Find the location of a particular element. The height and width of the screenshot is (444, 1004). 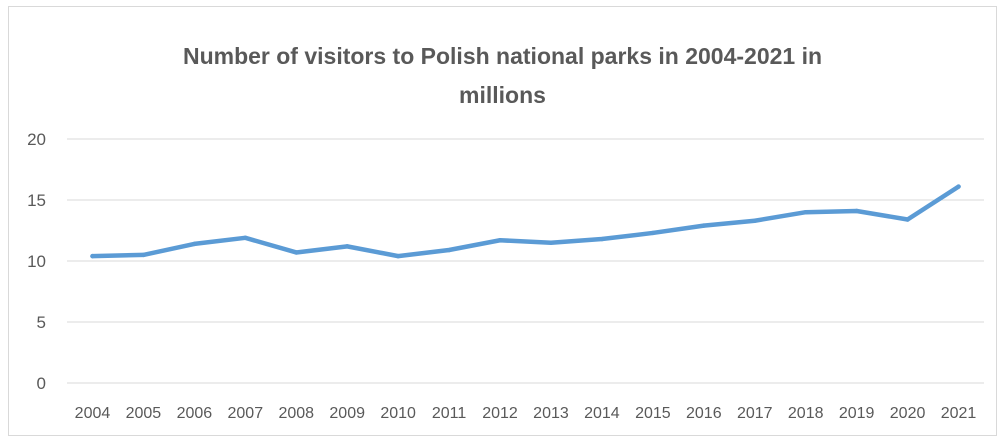

y-tick-label-0: 0 is located at coordinates (41, 383).